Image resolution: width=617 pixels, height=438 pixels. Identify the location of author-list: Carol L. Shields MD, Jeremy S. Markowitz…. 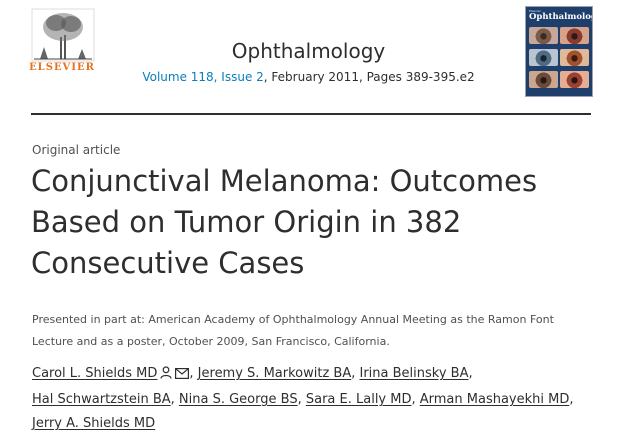
(303, 397).